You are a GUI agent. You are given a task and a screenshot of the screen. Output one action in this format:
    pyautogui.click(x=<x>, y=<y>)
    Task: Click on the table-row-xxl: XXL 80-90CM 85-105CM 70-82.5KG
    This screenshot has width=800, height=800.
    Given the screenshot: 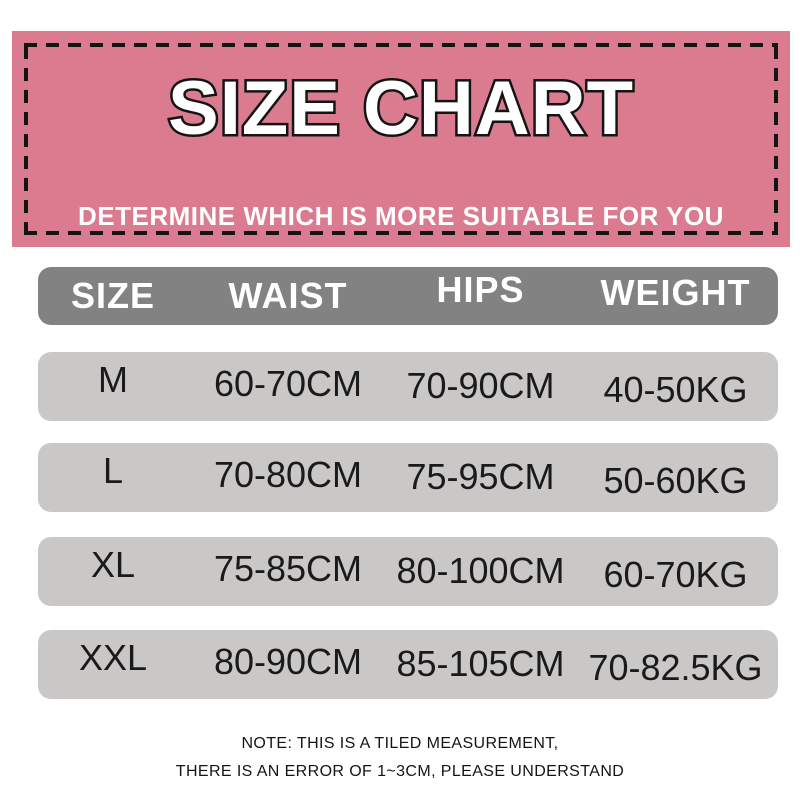 What is the action you would take?
    pyautogui.click(x=408, y=664)
    